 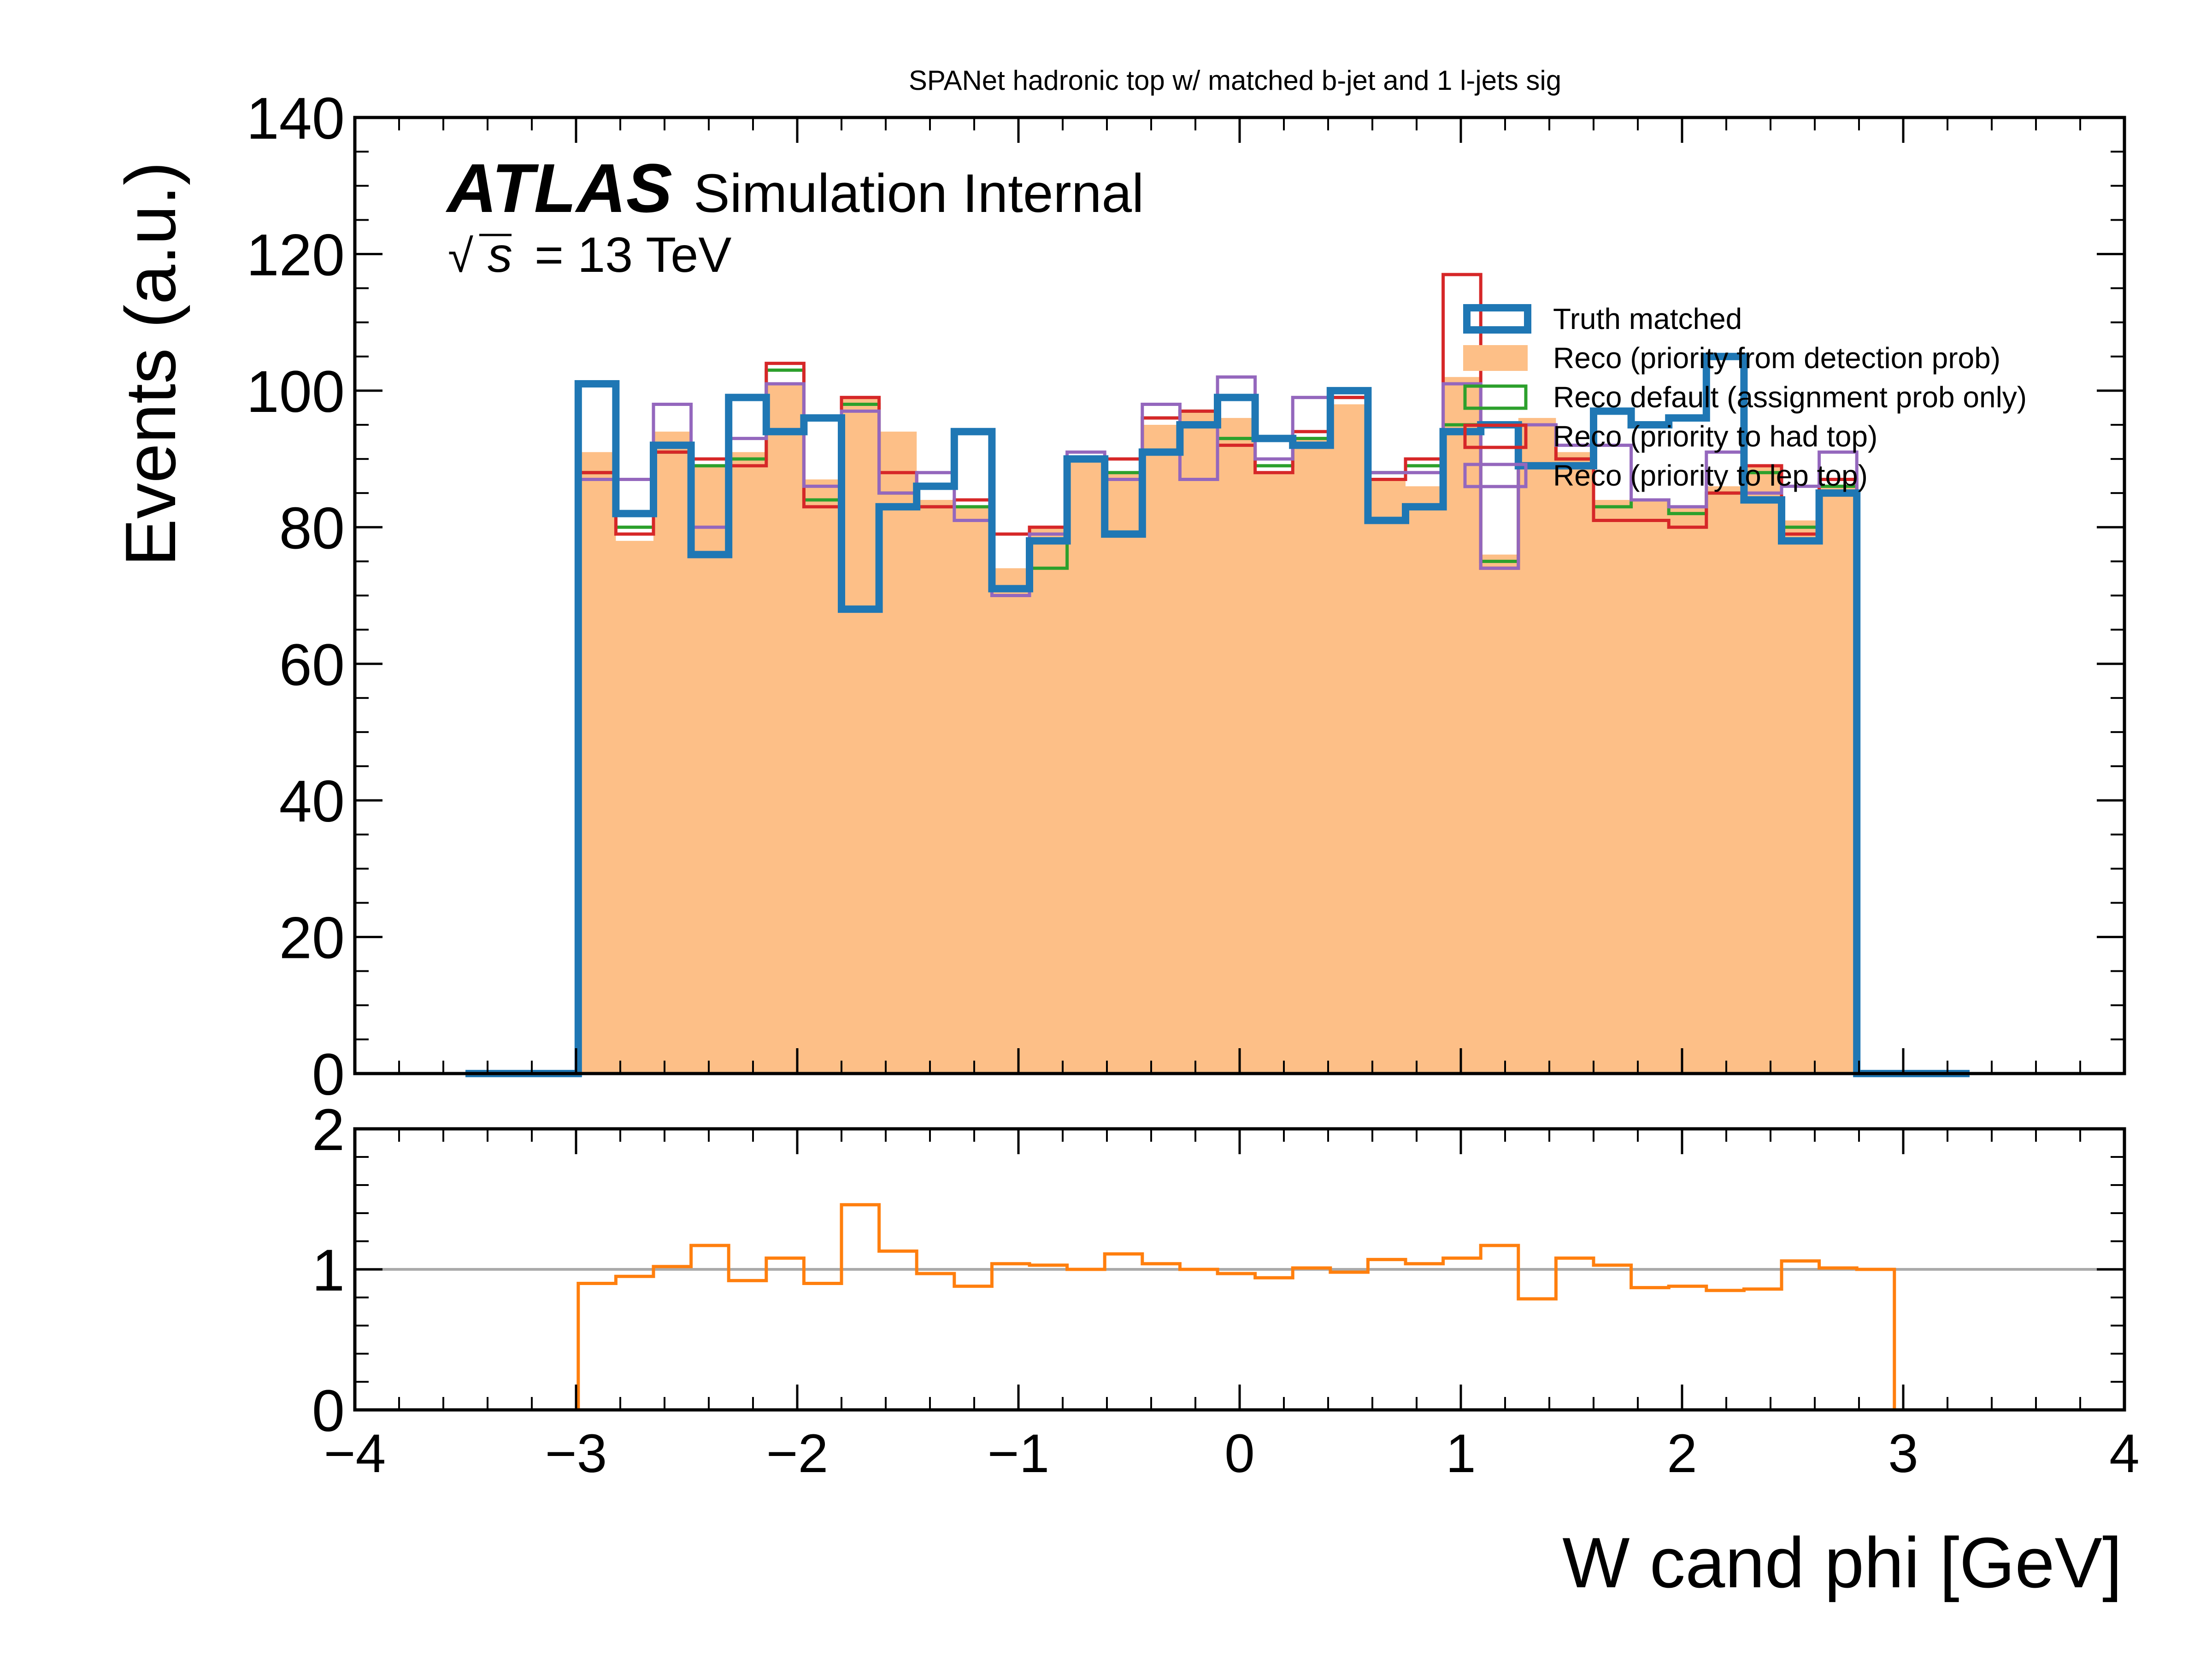 What do you see at coordinates (328, 1130) in the screenshot?
I see `y-tick-label: 2` at bounding box center [328, 1130].